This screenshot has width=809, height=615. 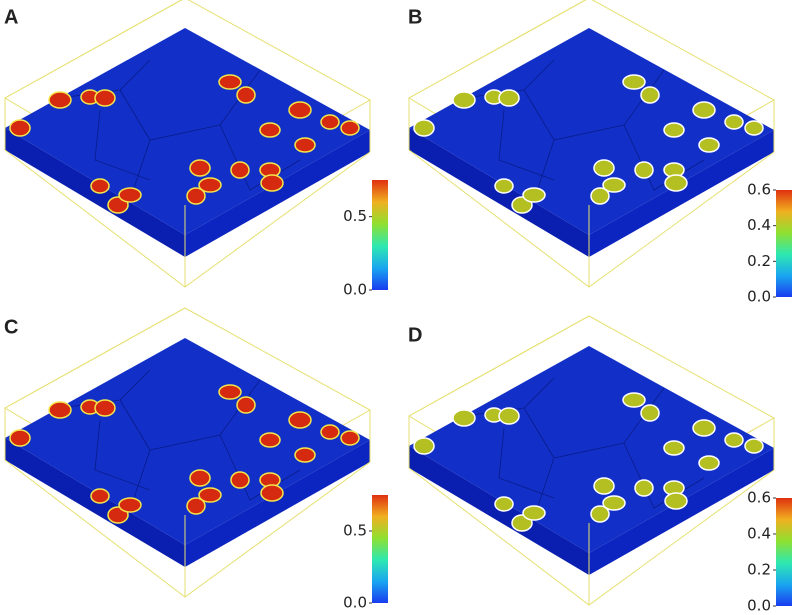 I want to click on panel-label: D, so click(x=415, y=335).